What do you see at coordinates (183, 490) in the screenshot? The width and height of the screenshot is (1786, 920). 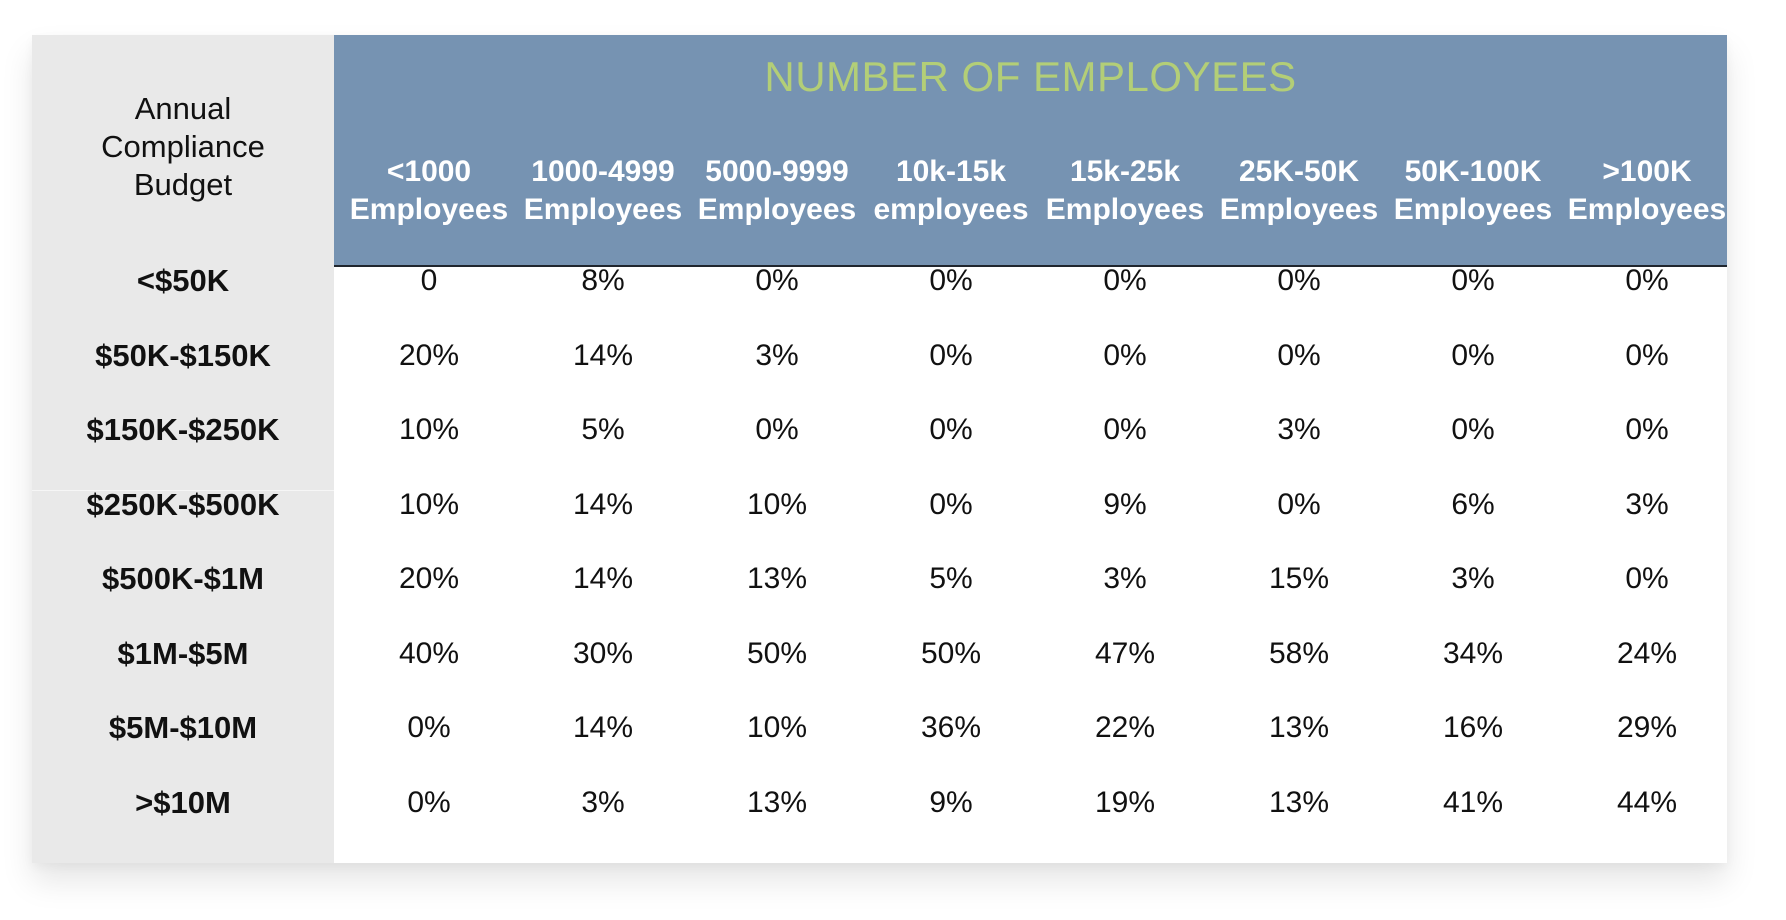 I see `row-header-divider` at bounding box center [183, 490].